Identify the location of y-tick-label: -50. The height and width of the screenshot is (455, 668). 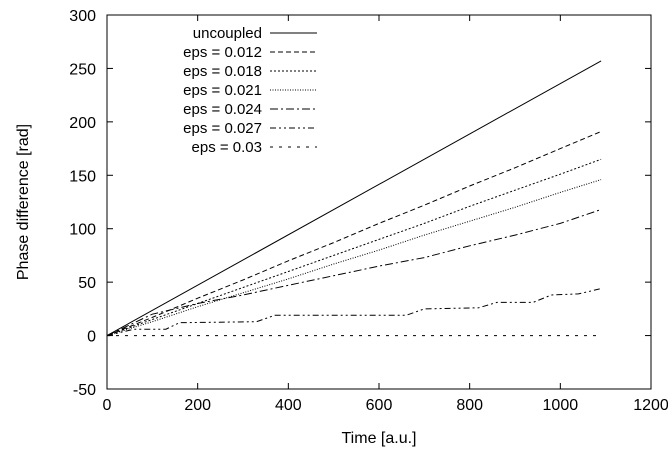
(84, 390).